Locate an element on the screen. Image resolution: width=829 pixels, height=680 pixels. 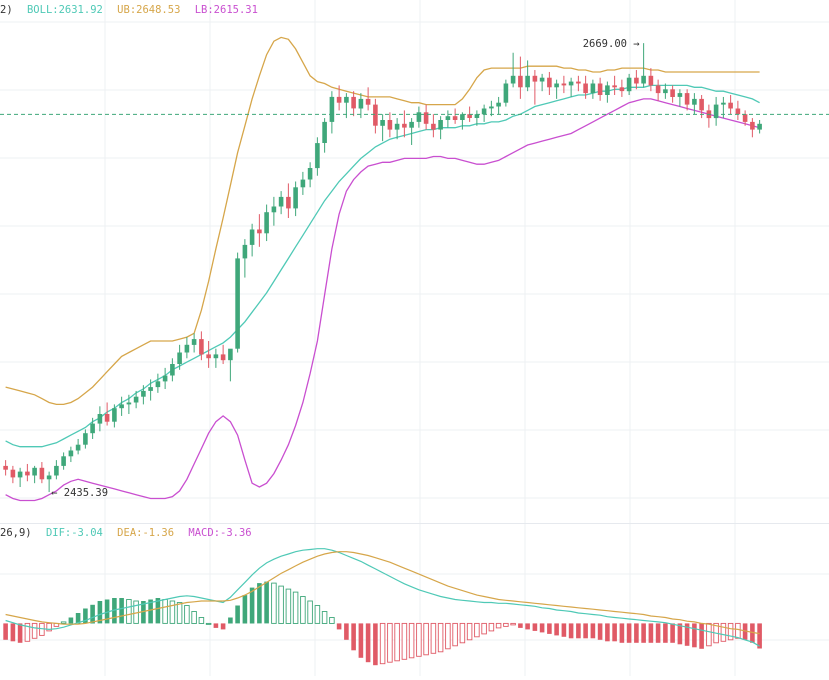
series-dif-line is located at coordinates (382, 597).